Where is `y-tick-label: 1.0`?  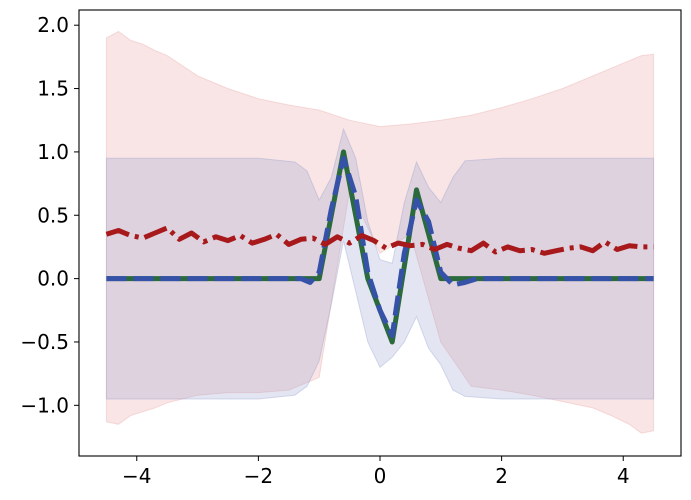
y-tick-label: 1.0 is located at coordinates (53, 152).